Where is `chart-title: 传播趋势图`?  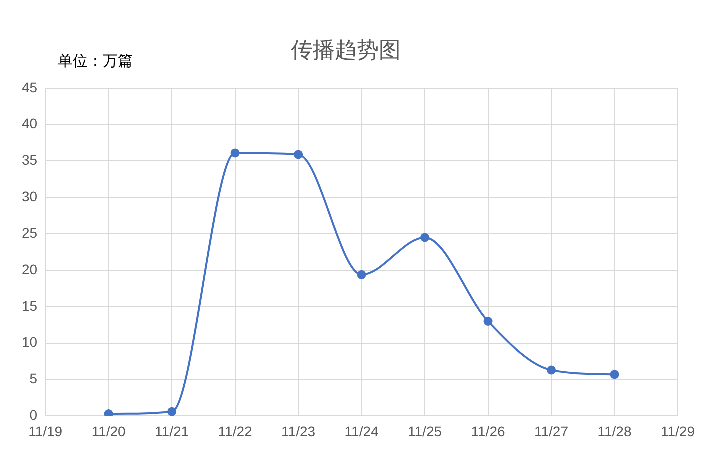
chart-title: 传播趋势图 is located at coordinates (346, 49).